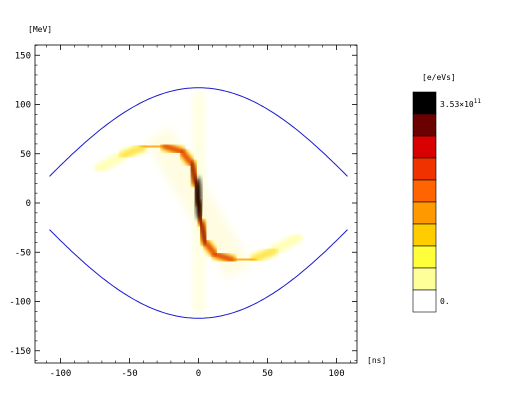 The width and height of the screenshot is (520, 400). Describe the element at coordinates (20, 303) in the screenshot. I see `y-tick-label: -100` at that location.